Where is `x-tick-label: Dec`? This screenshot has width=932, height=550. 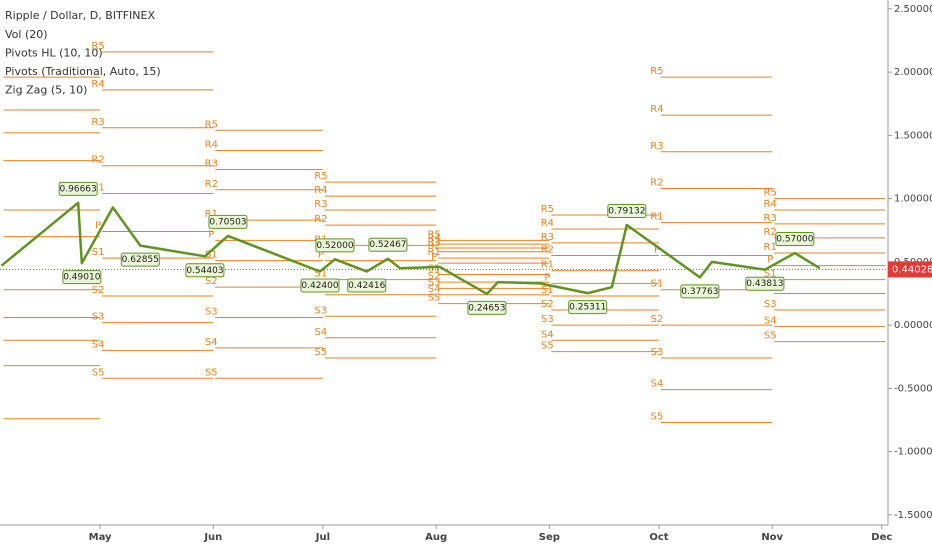
x-tick-label: Dec is located at coordinates (881, 537).